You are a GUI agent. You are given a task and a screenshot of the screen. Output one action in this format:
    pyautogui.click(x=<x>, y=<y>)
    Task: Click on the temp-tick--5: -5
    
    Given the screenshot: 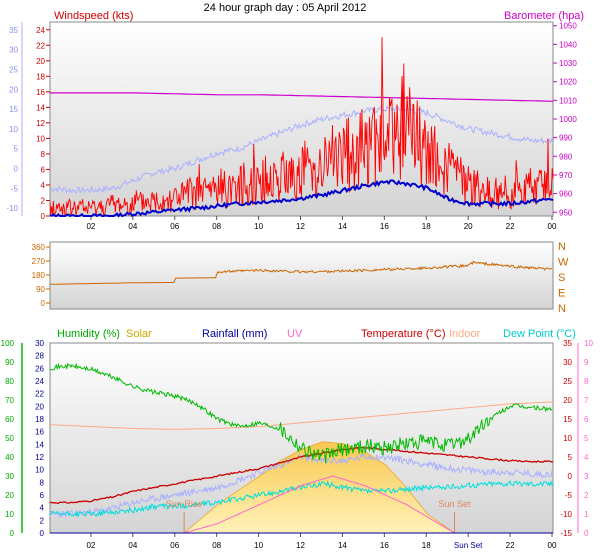 What is the action you would take?
    pyautogui.click(x=569, y=495)
    